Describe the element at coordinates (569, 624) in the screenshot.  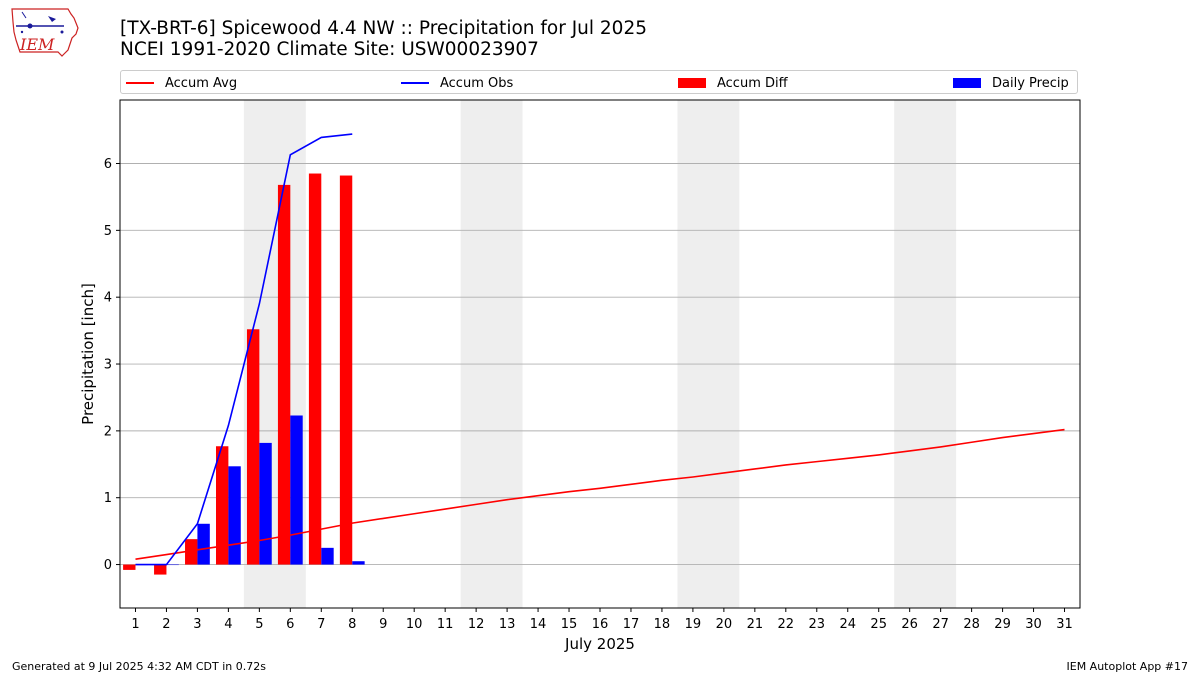
I see `x-tick-label: 15` at that location.